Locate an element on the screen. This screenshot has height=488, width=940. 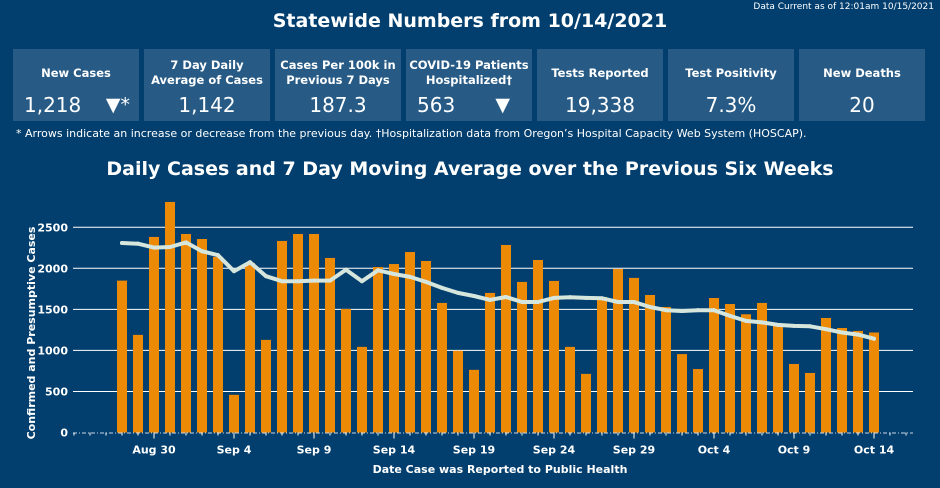
card-7-day-average: 7 Day Daily Average of Cases 1,142 is located at coordinates (207, 85).